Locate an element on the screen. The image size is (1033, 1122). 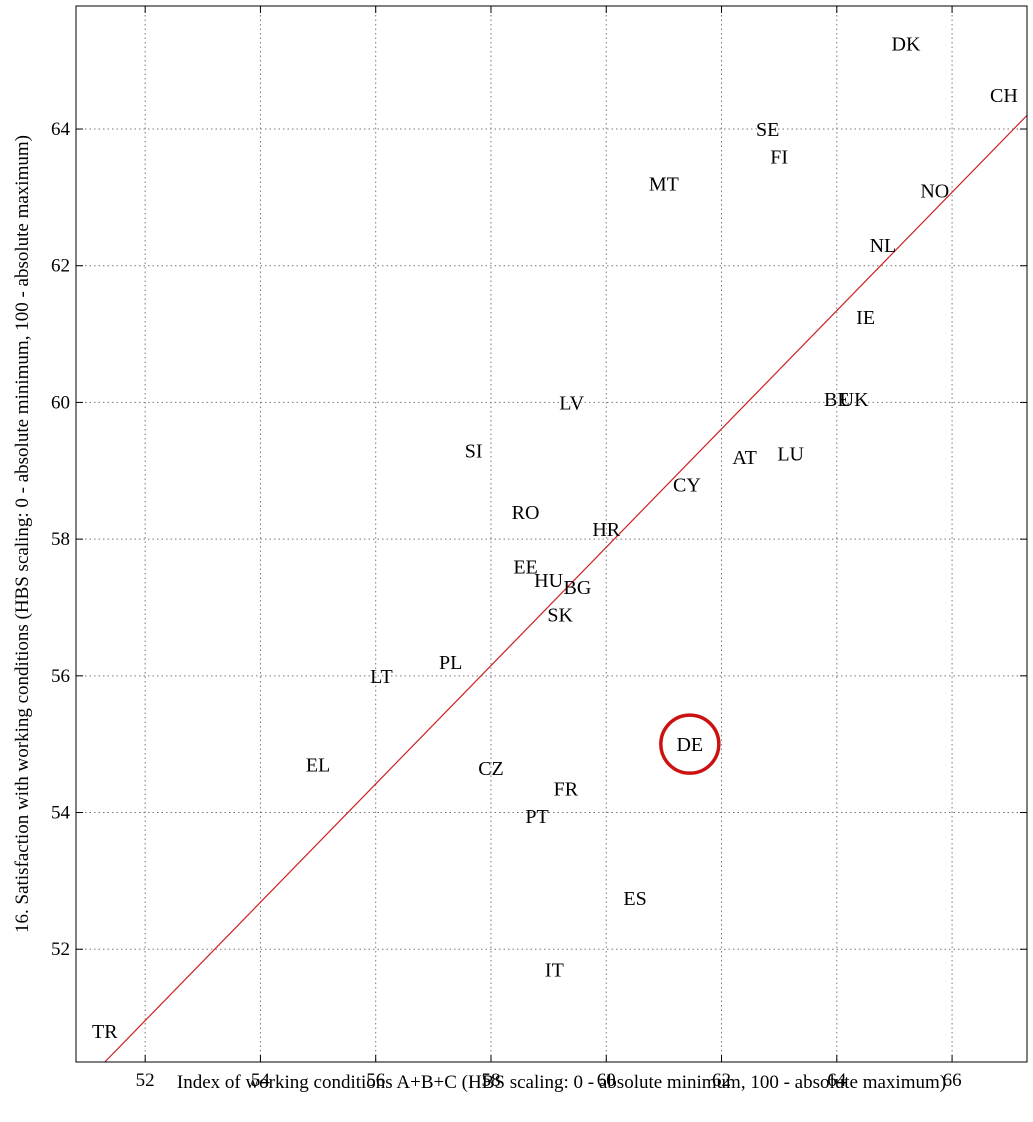
x-tick-label: 62 is located at coordinates (721, 1080).